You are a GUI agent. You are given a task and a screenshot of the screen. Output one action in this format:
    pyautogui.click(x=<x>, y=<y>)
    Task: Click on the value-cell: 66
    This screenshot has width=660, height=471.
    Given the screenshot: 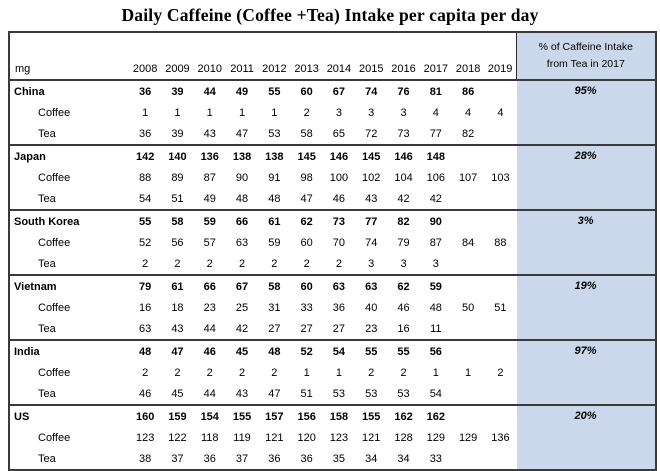 What is the action you would take?
    pyautogui.click(x=242, y=220)
    